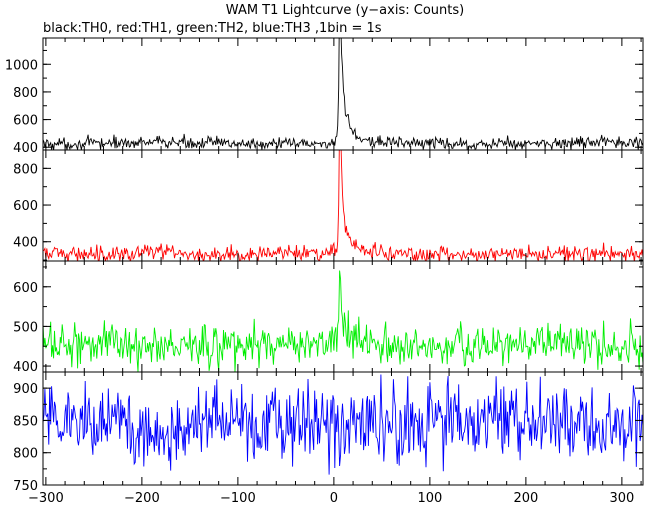 Image resolution: width=650 pixels, height=505 pixels. I want to click on x-axis: −300 −200 −100 0 100 200 300, so click(331, 498).